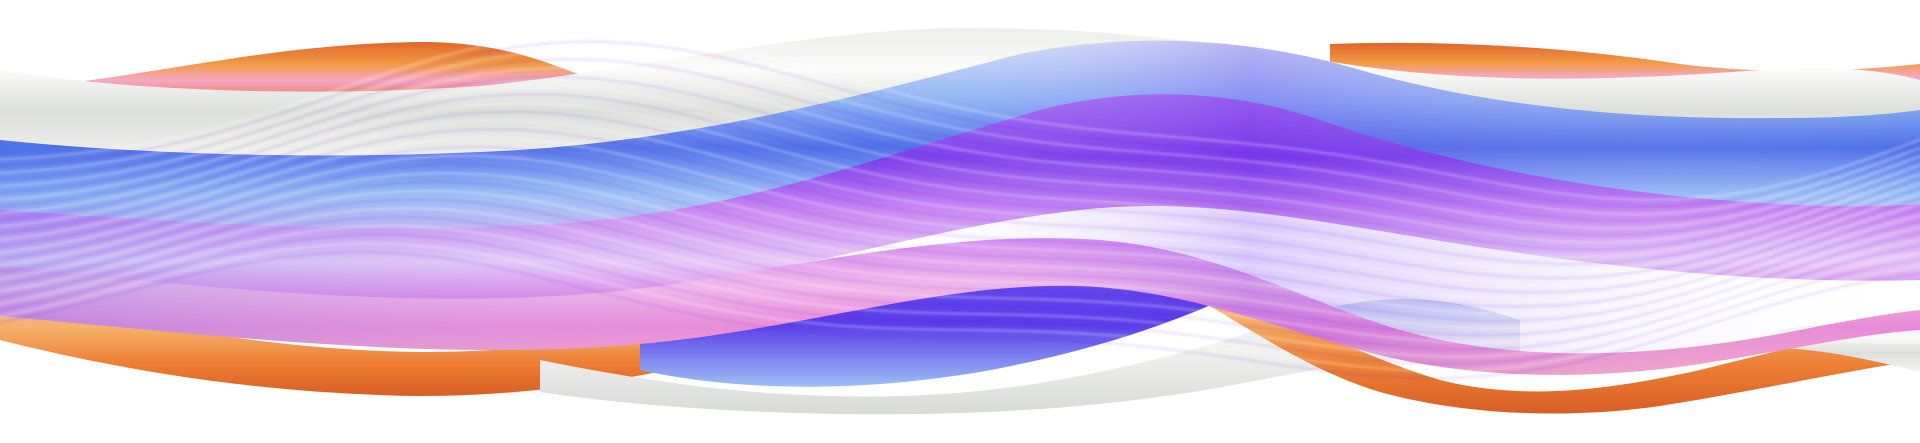 This screenshot has height=443, width=1920. Describe the element at coordinates (400, 343) in the screenshot. I see `orange-ribbon-lower-left` at that location.